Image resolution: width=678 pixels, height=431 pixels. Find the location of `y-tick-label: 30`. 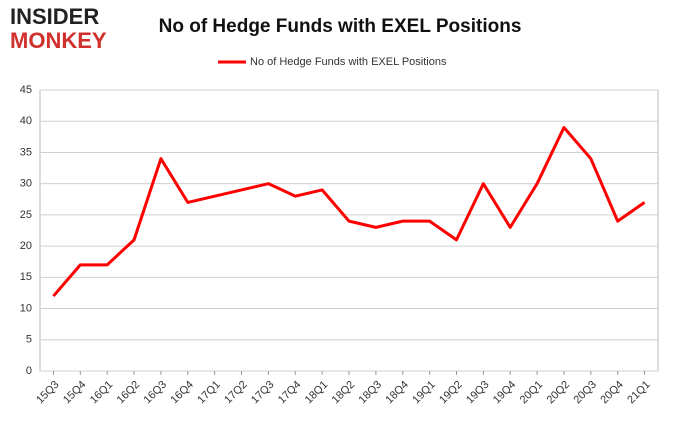

y-tick-label: 30 is located at coordinates (26, 184).